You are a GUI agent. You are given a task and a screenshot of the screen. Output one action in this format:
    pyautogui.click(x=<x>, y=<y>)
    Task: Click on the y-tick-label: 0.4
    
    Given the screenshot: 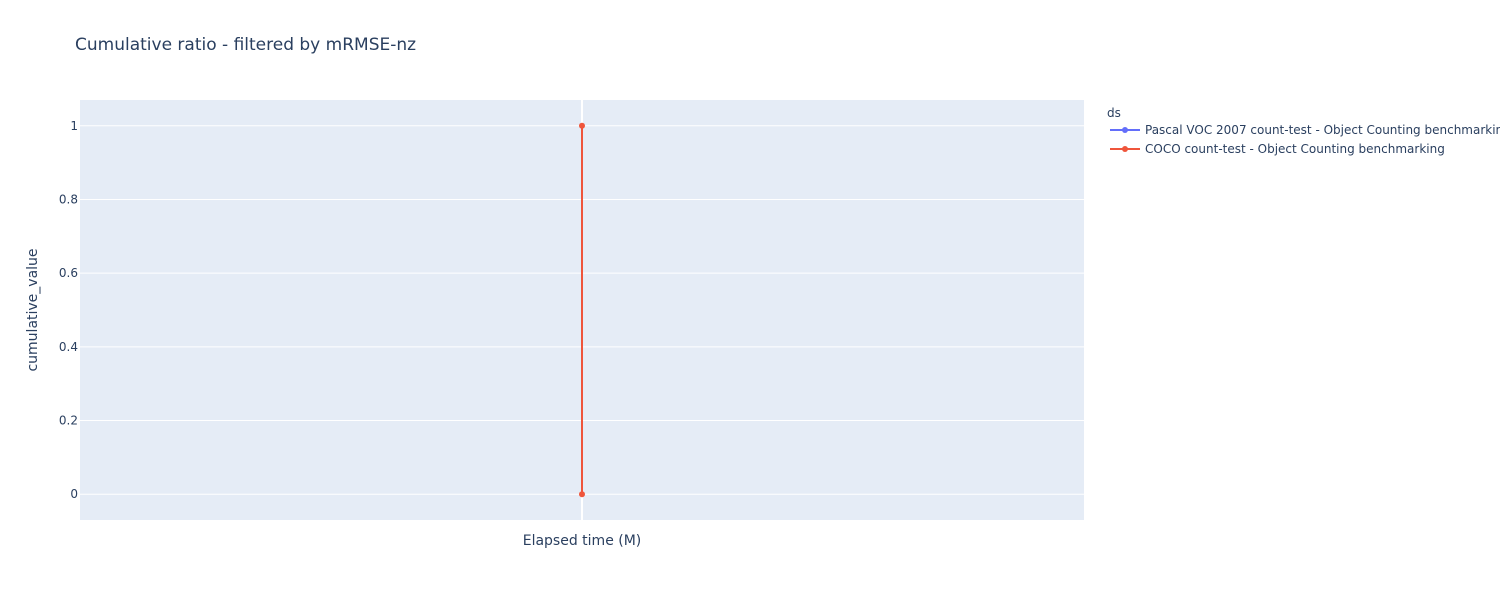 What is the action you would take?
    pyautogui.click(x=68, y=347)
    